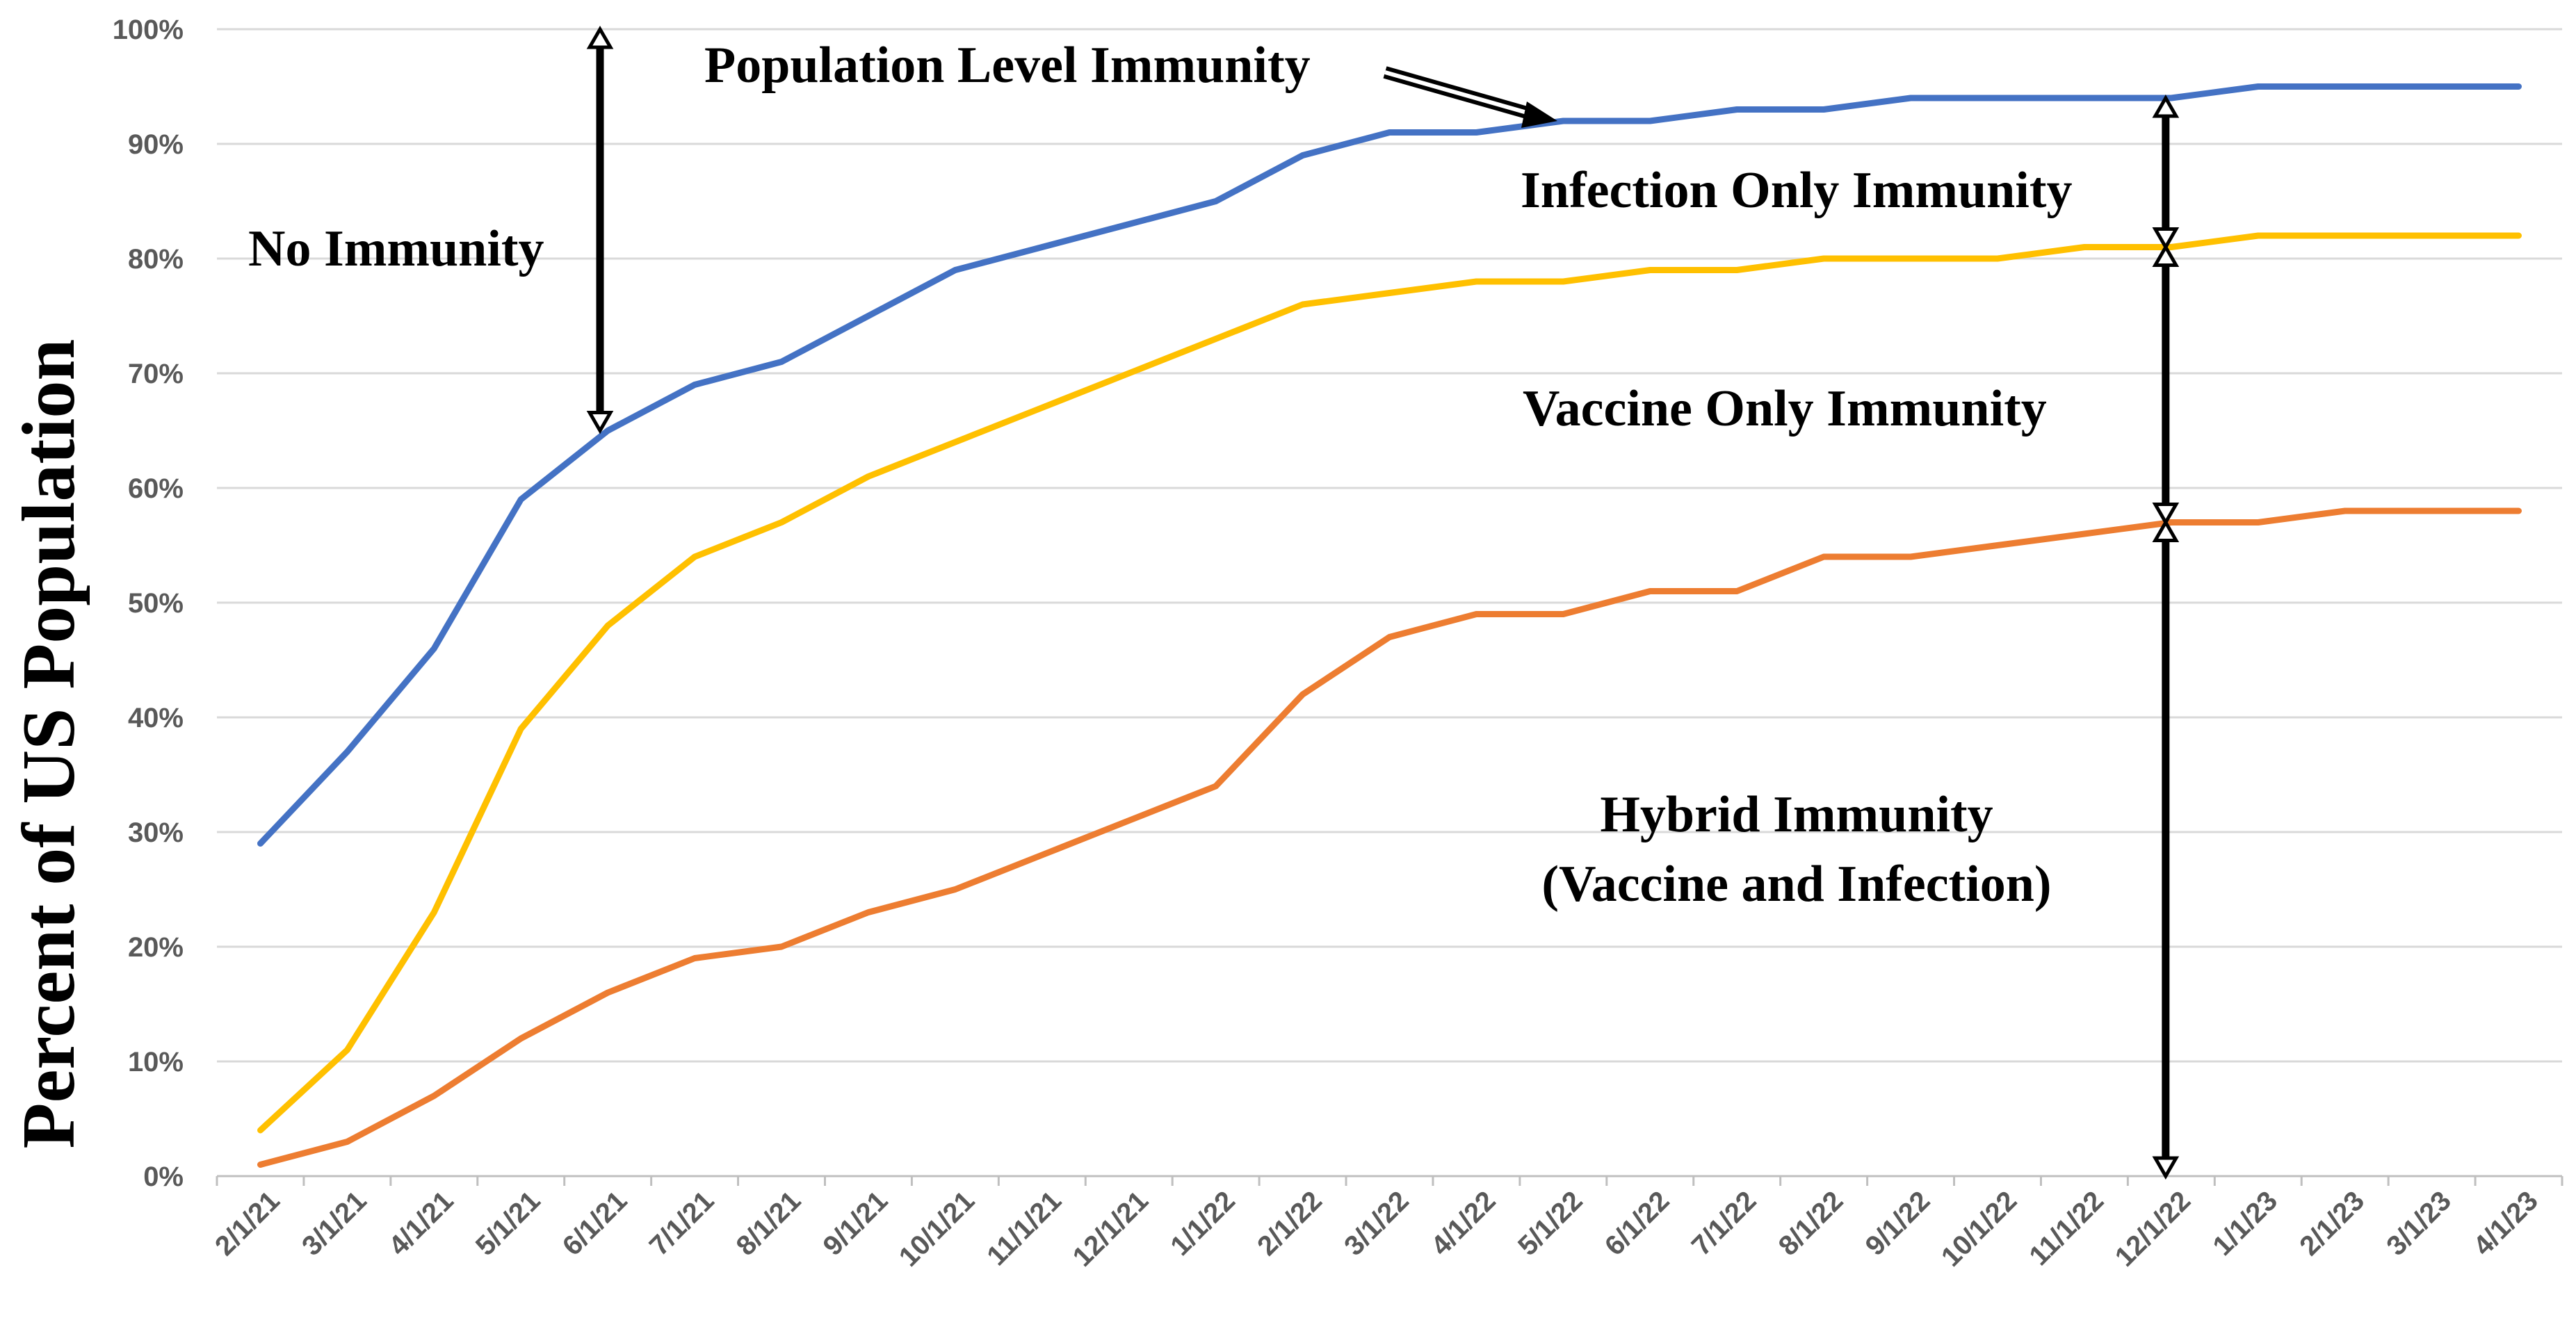  Describe the element at coordinates (595, 1223) in the screenshot. I see `x-tick-label: 6/1/21` at that location.